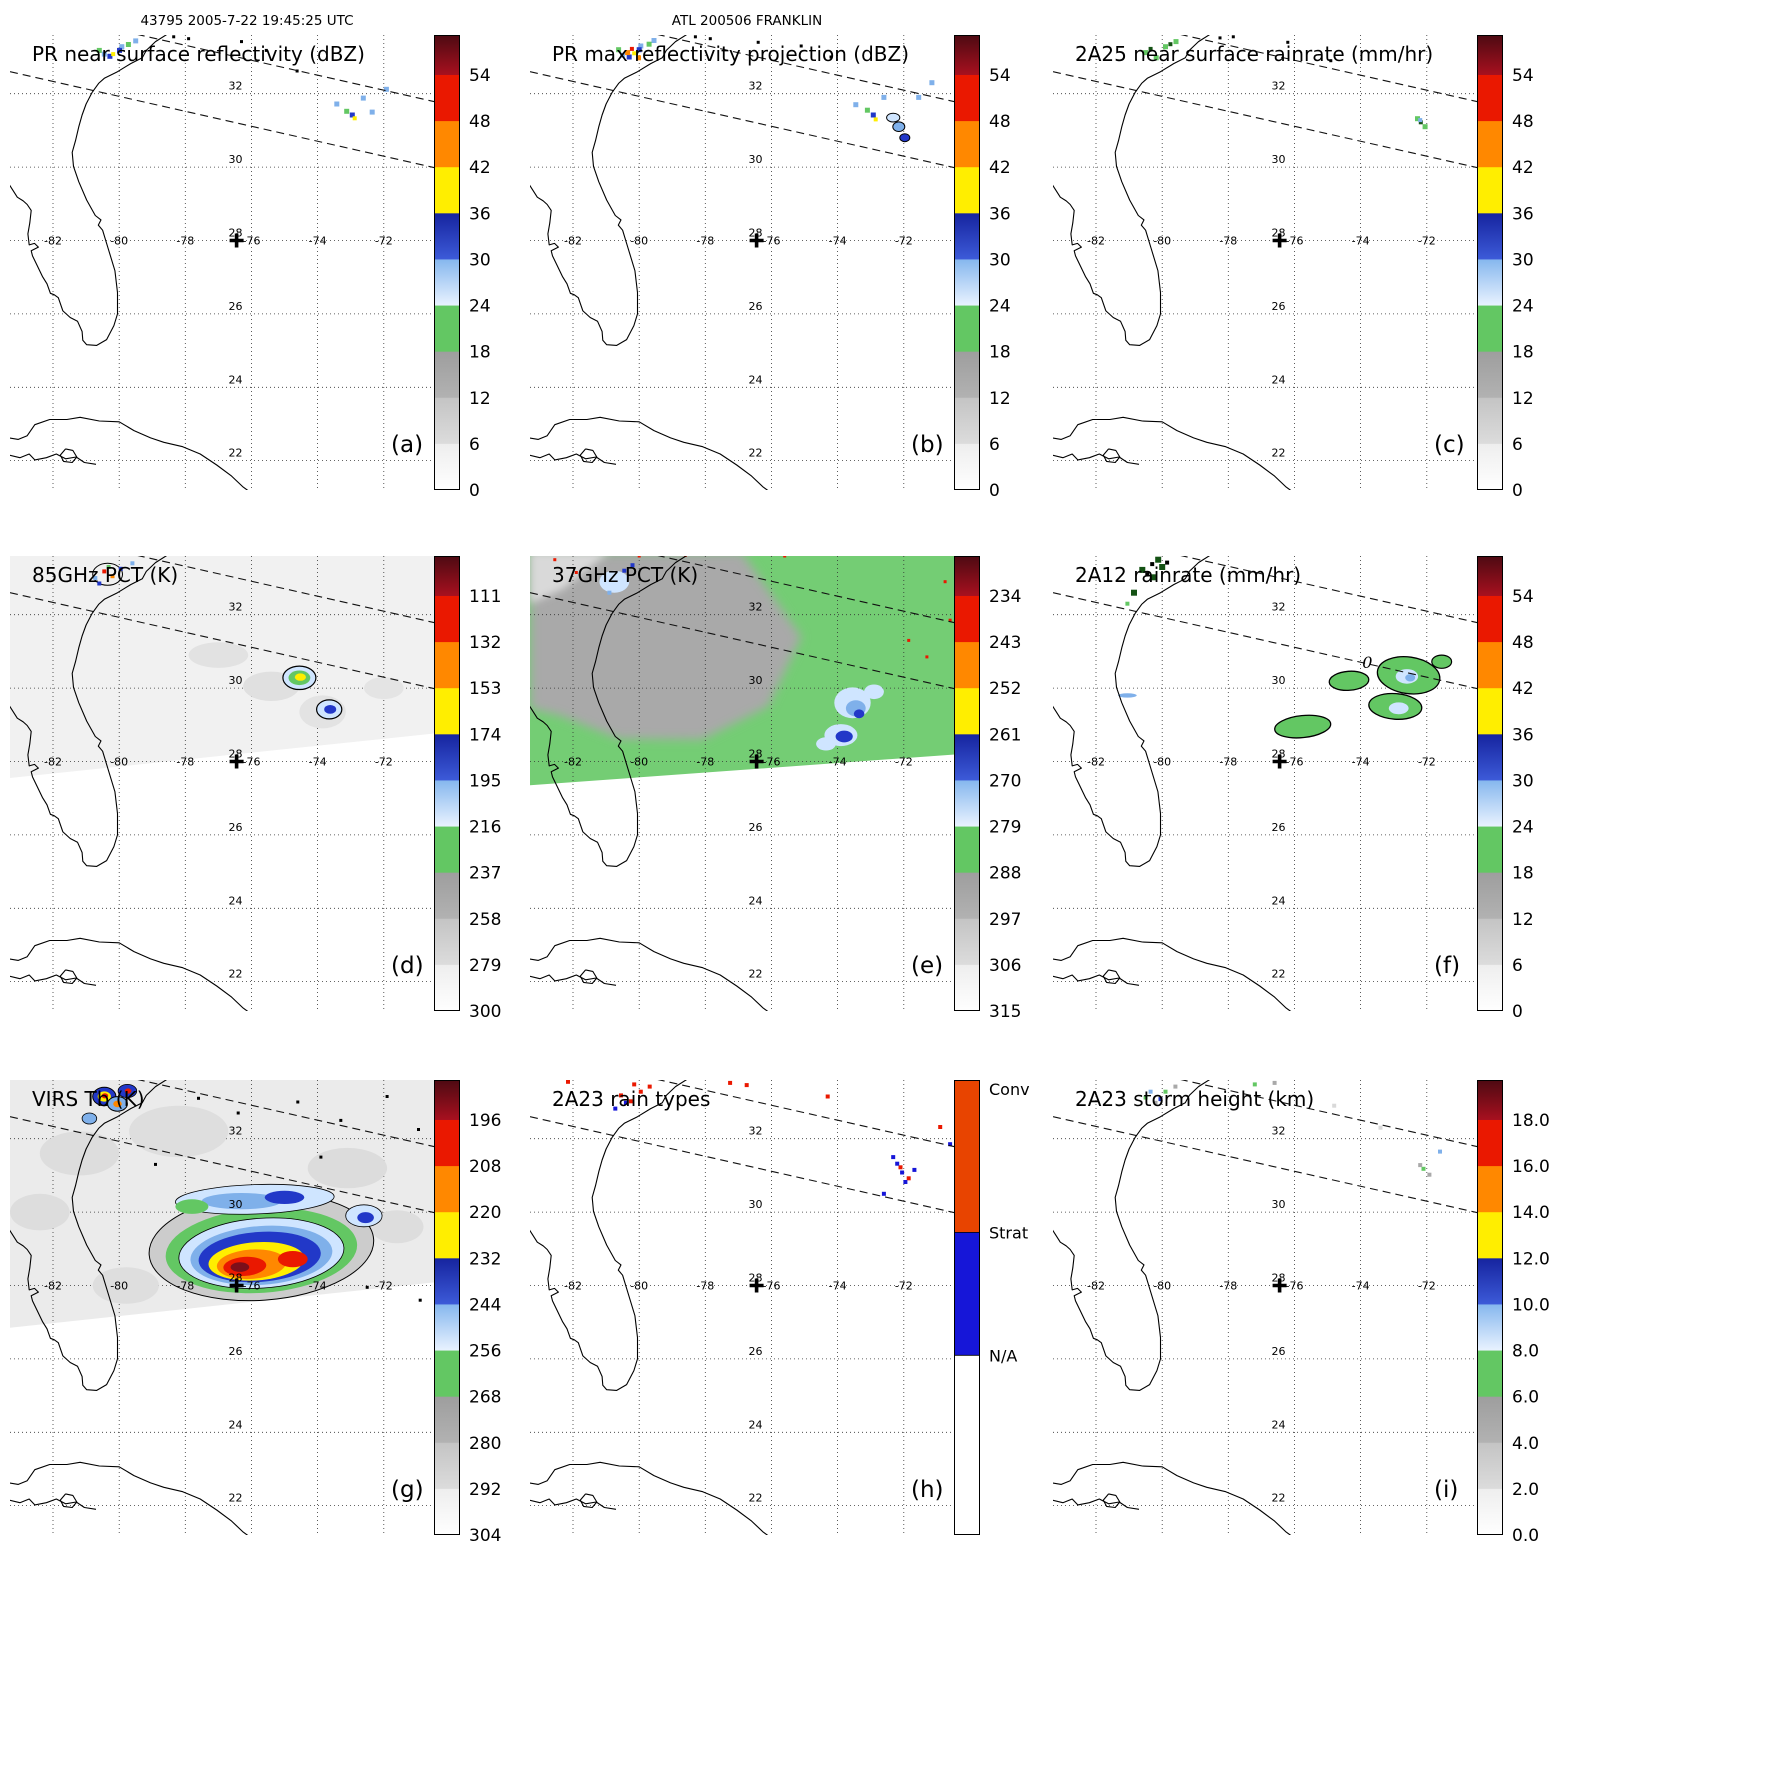  What do you see at coordinates (1531, 1121) in the screenshot?
I see `svg-text: 18.0` at bounding box center [1531, 1121].